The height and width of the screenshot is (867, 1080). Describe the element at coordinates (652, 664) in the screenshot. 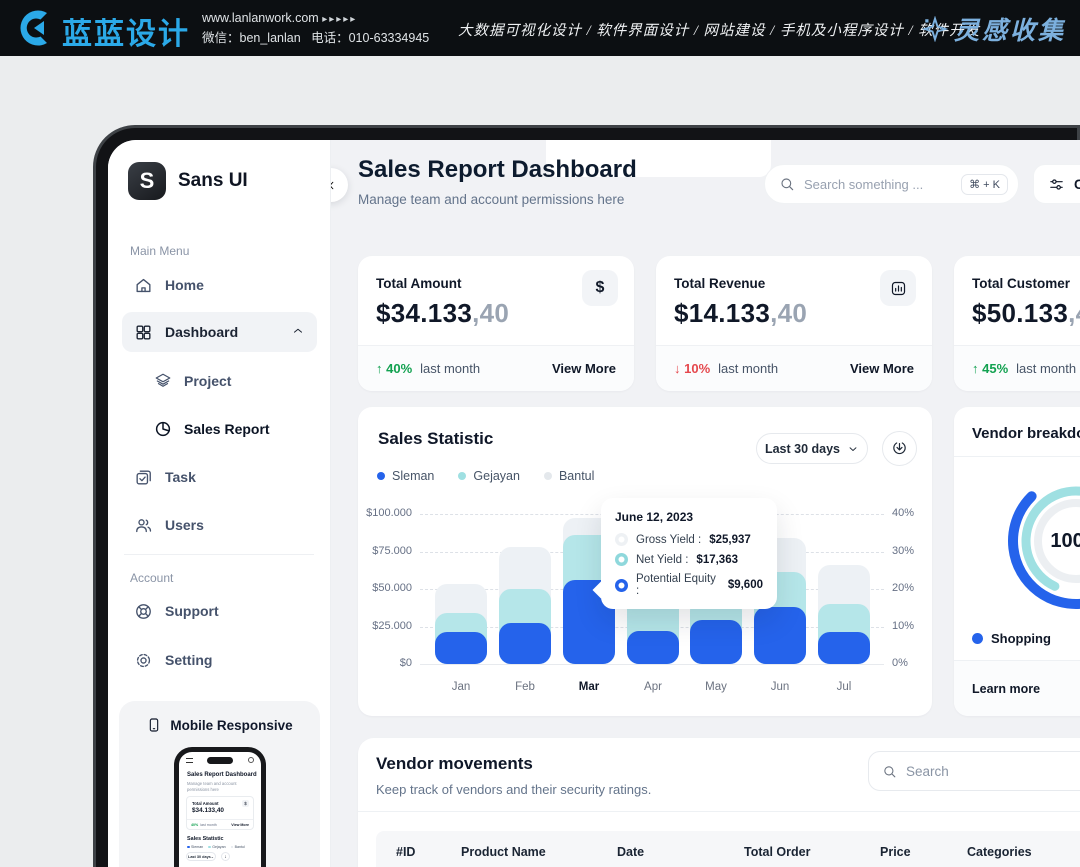

I see `gridline` at that location.